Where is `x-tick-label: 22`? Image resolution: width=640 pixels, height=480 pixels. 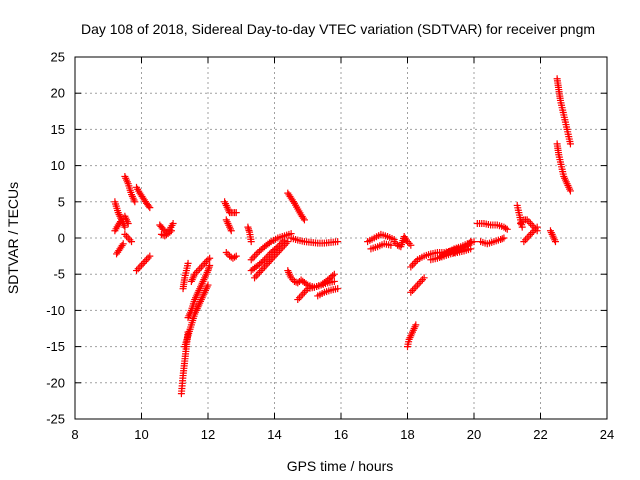 x-tick-label: 22 is located at coordinates (540, 434).